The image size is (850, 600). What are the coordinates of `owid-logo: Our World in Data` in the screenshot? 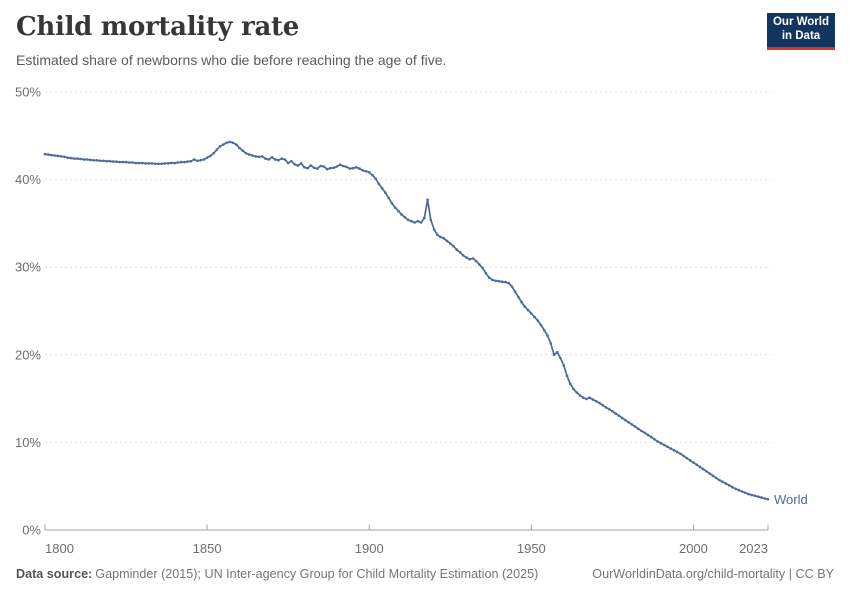 It's located at (801, 31).